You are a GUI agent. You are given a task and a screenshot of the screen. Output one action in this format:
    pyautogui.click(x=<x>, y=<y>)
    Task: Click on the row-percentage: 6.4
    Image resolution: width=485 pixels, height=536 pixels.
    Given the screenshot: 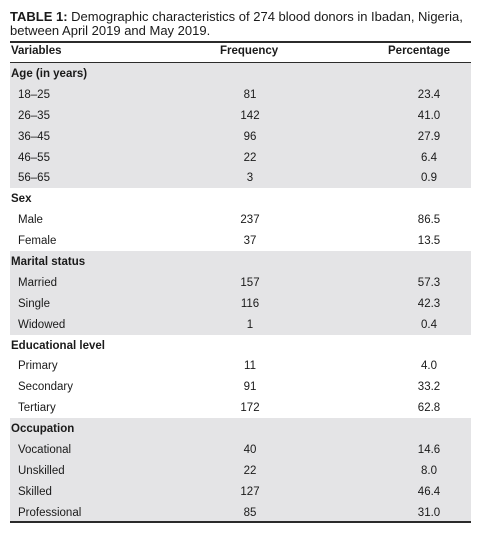 What is the action you would take?
    pyautogui.click(x=429, y=157)
    